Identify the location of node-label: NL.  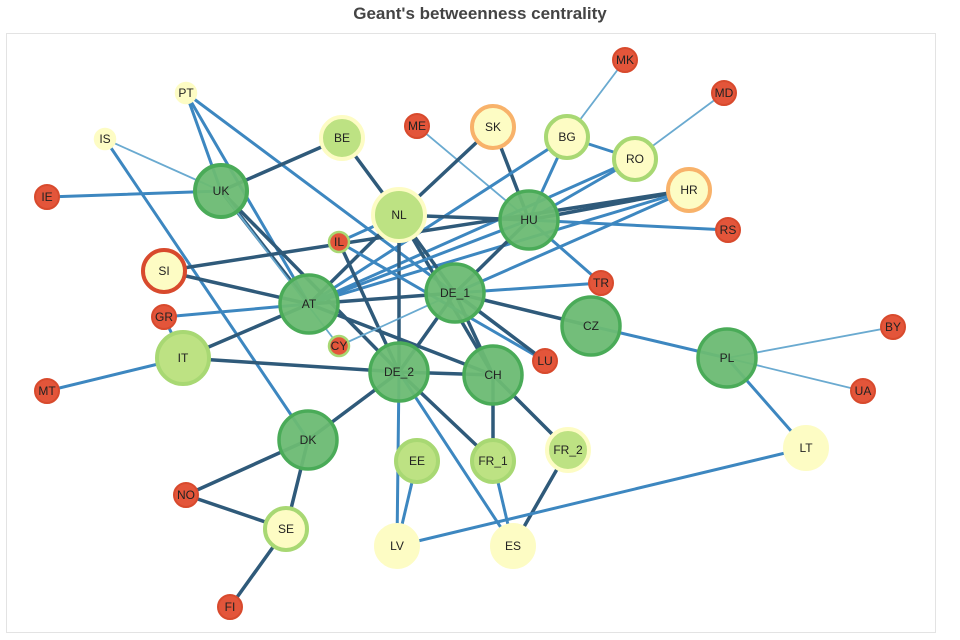
(399, 215).